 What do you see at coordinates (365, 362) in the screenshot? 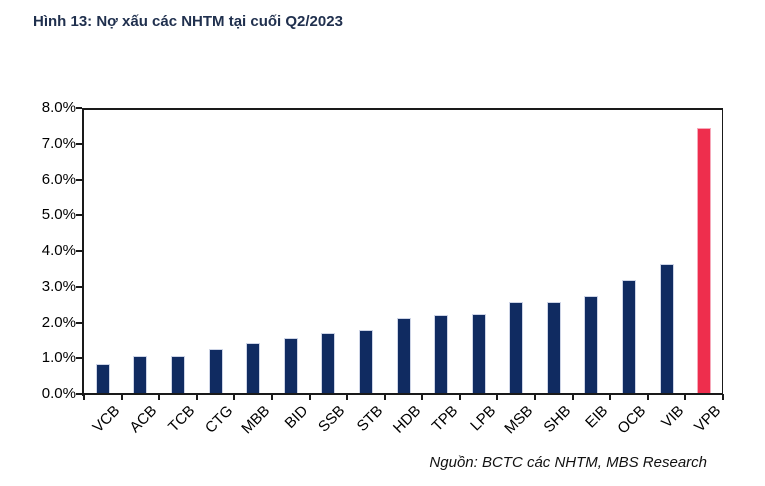
I see `bar-stb` at bounding box center [365, 362].